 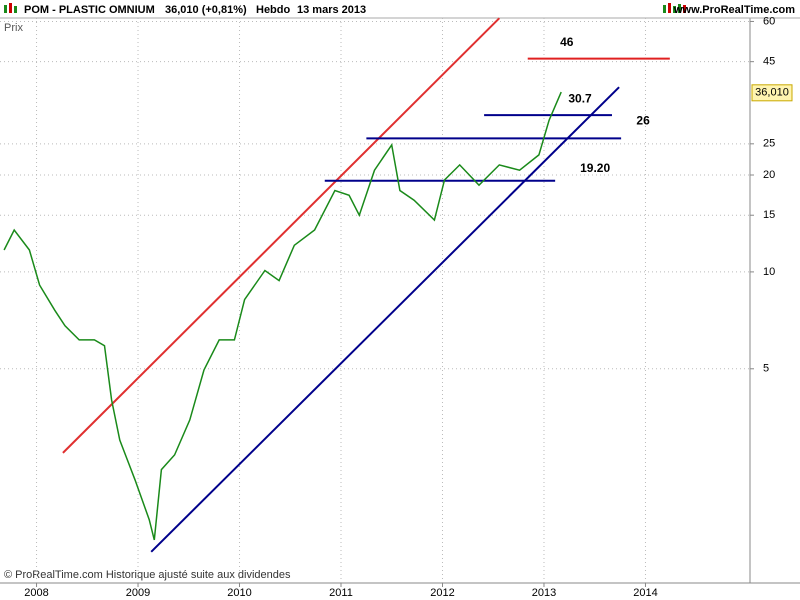 I want to click on x-tick-label: 2009, so click(x=138, y=593).